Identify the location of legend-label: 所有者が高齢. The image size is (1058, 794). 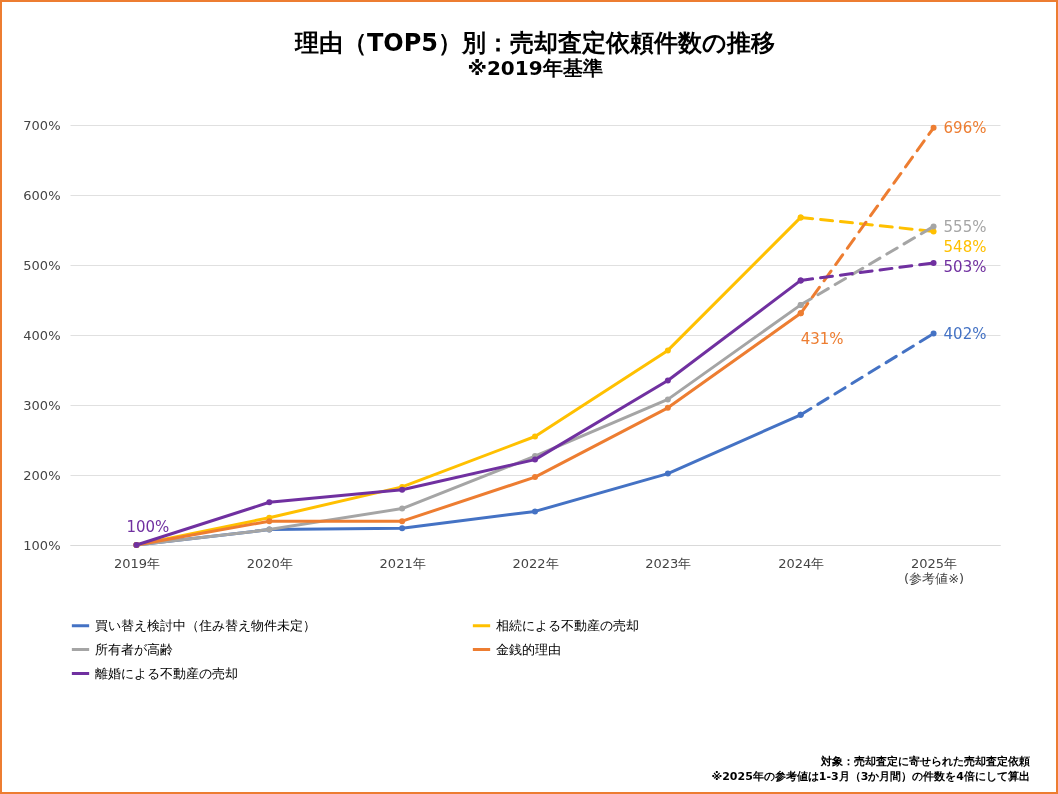
(134, 649).